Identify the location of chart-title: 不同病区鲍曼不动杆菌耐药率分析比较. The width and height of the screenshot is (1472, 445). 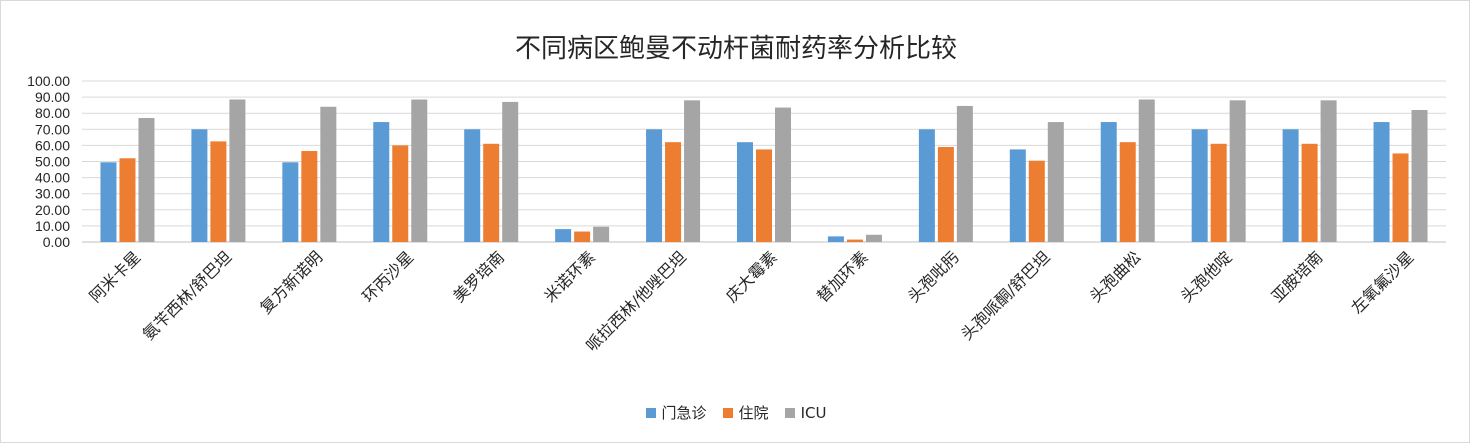
(735, 49).